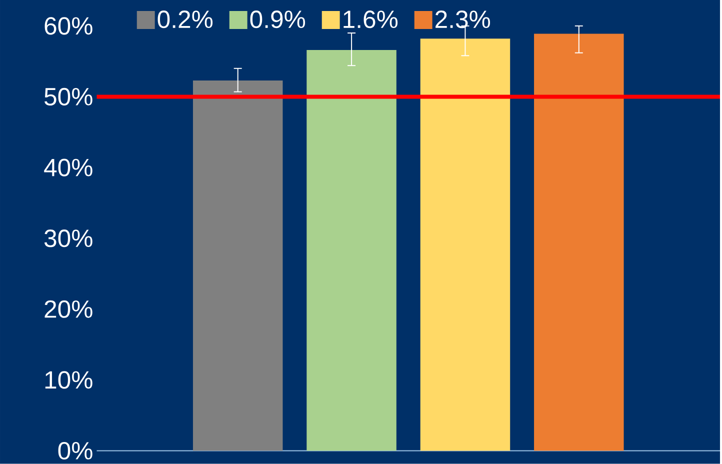 This screenshot has width=722, height=464. What do you see at coordinates (68, 309) in the screenshot?
I see `y-tick-label: 20%` at bounding box center [68, 309].